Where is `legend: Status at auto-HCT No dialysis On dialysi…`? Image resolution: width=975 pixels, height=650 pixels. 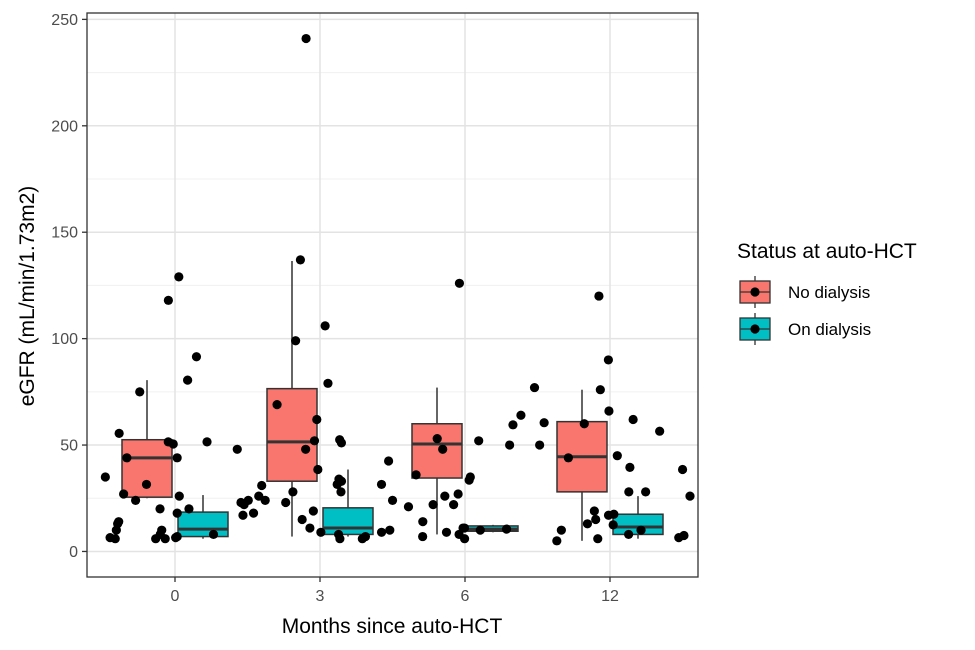 legend: Status at auto-HCT No dialysis On dialysi… is located at coordinates (827, 292).